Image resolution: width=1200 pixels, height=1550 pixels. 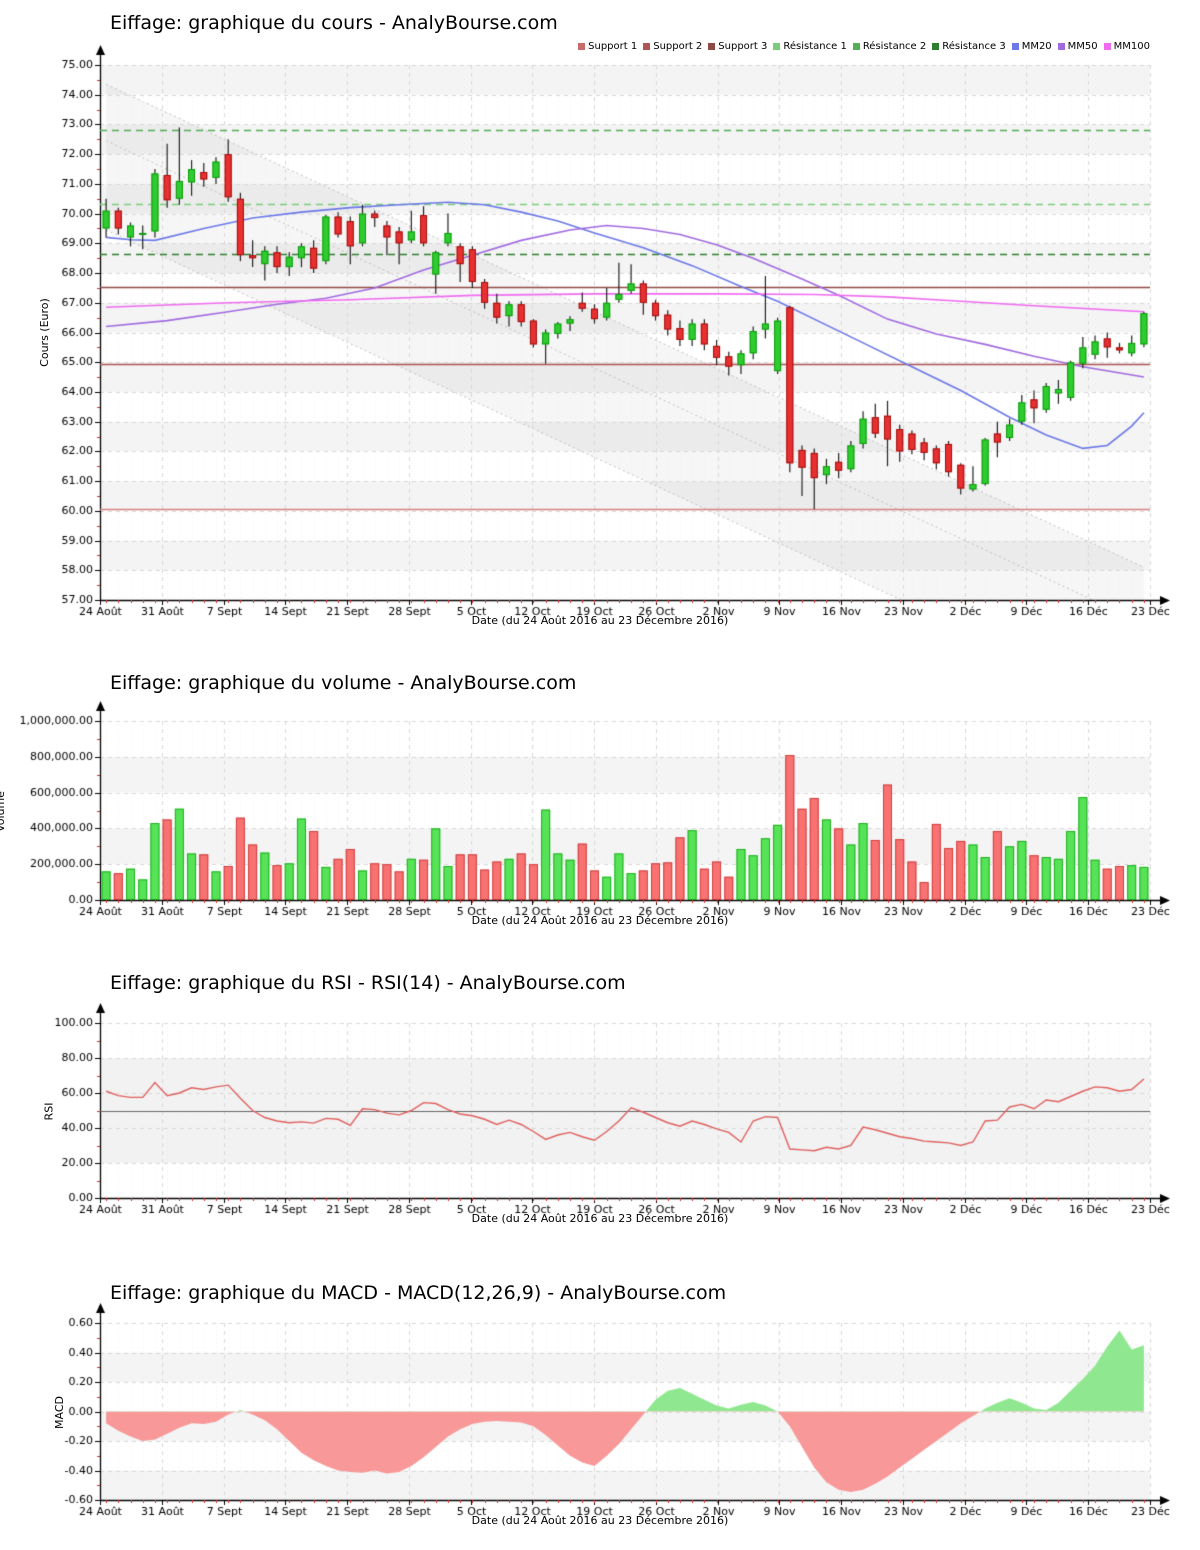 What do you see at coordinates (974, 46) in the screenshot?
I see `legend-label: Résistance 3` at bounding box center [974, 46].